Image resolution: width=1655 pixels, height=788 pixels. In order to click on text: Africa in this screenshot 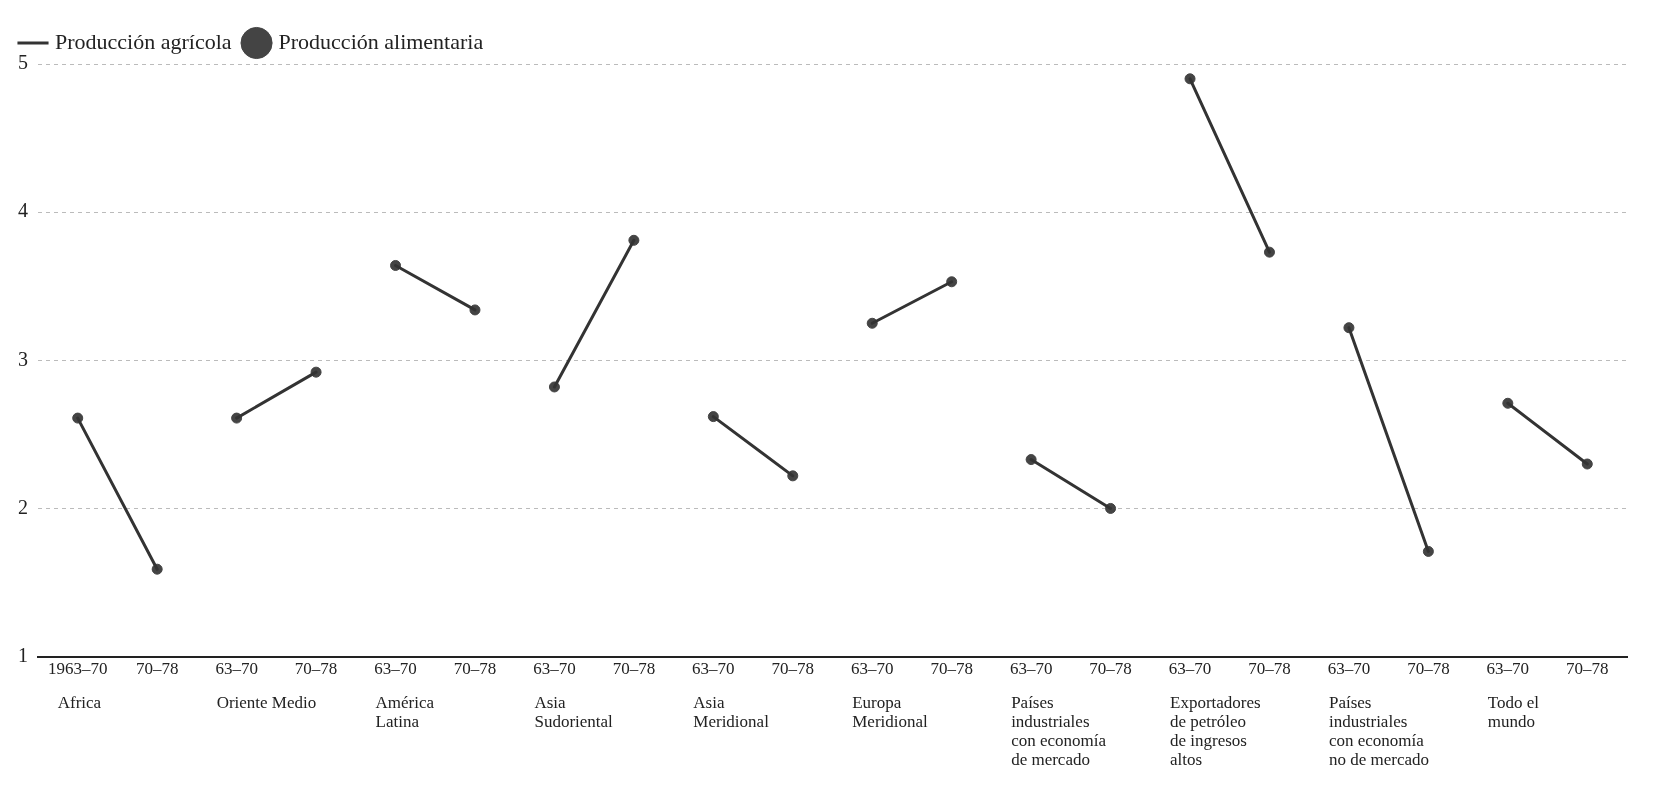, I will do `click(79, 702)`.